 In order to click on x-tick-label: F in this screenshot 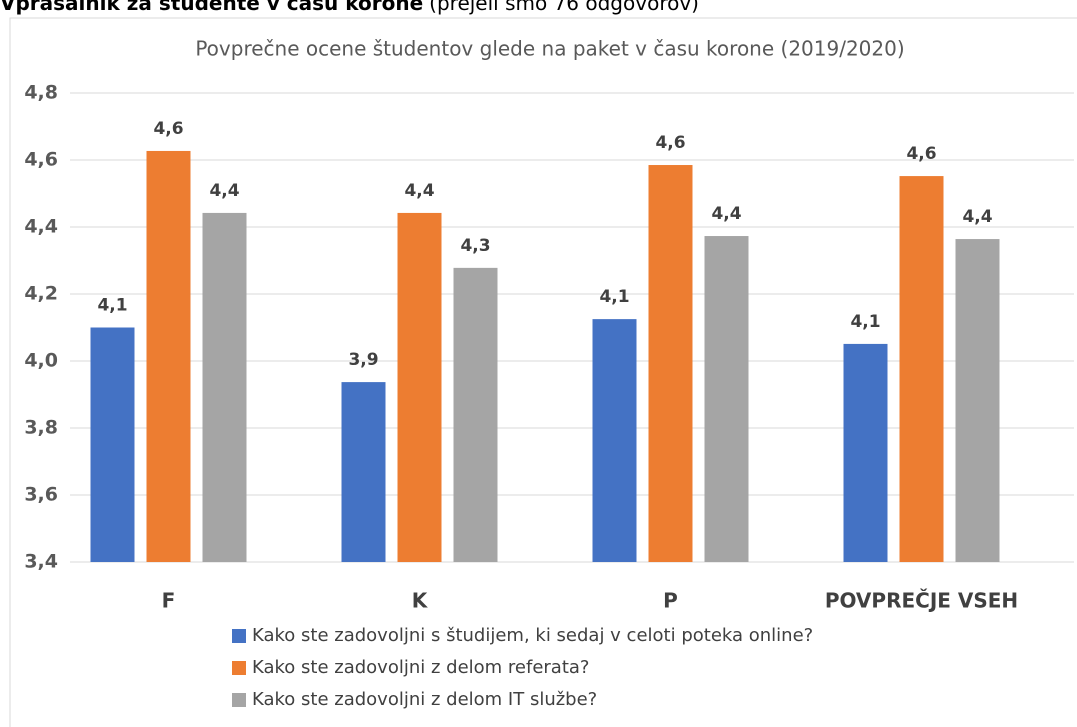, I will do `click(169, 601)`.